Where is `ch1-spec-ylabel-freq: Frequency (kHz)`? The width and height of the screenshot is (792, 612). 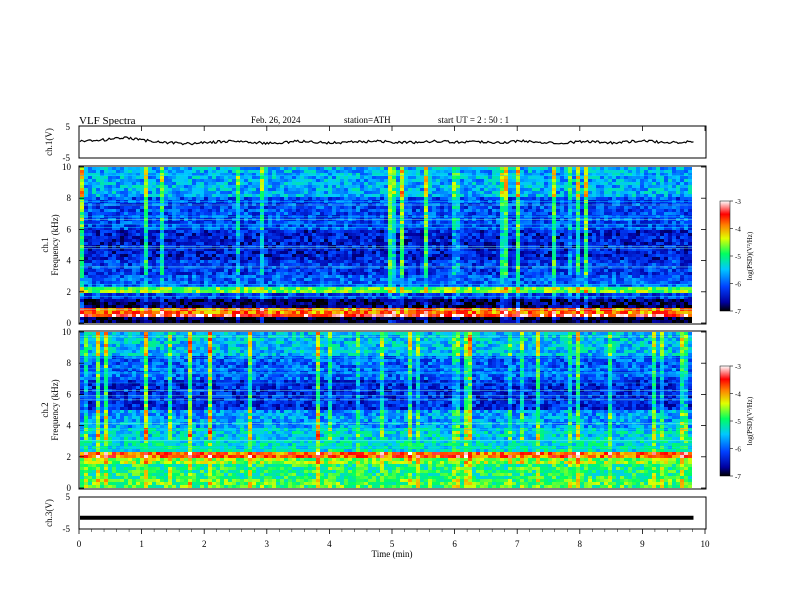
ch1-spec-ylabel-freq: Frequency (kHz) is located at coordinates (55, 244).